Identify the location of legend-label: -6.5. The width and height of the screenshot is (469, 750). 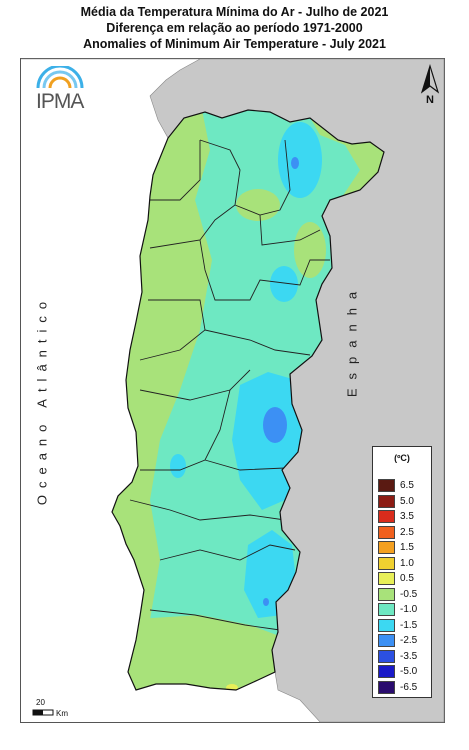
(409, 687).